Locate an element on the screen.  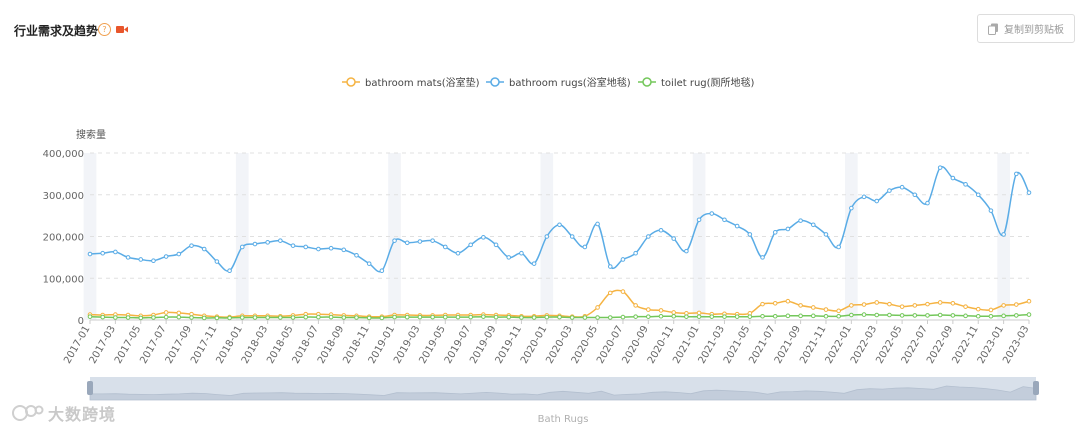
legend-label: toilet rug(厕所地毯) is located at coordinates (708, 82).